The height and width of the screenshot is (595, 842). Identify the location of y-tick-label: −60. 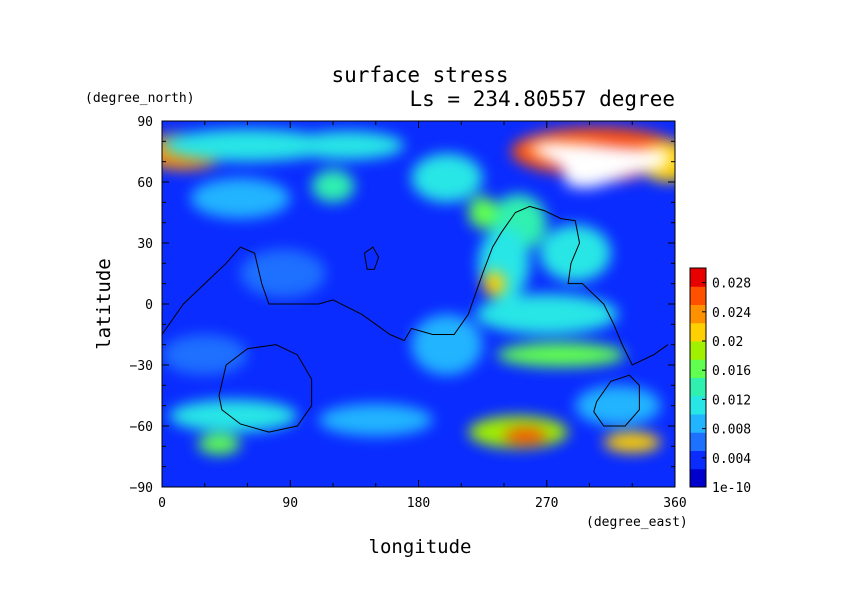
(141, 427).